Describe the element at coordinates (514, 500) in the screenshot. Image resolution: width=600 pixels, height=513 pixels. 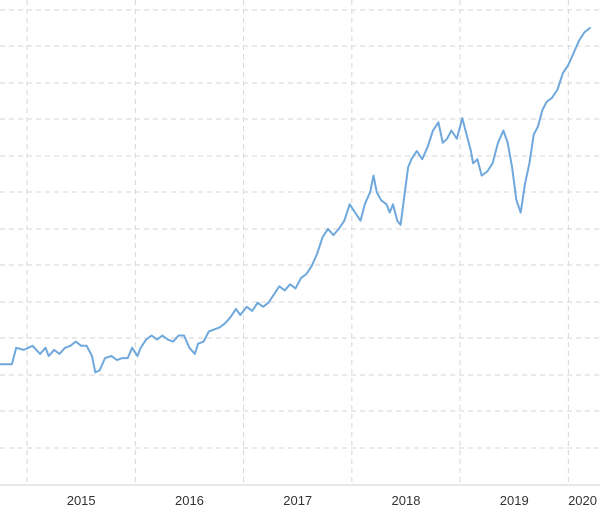
I see `x-tick-label: 2019` at that location.